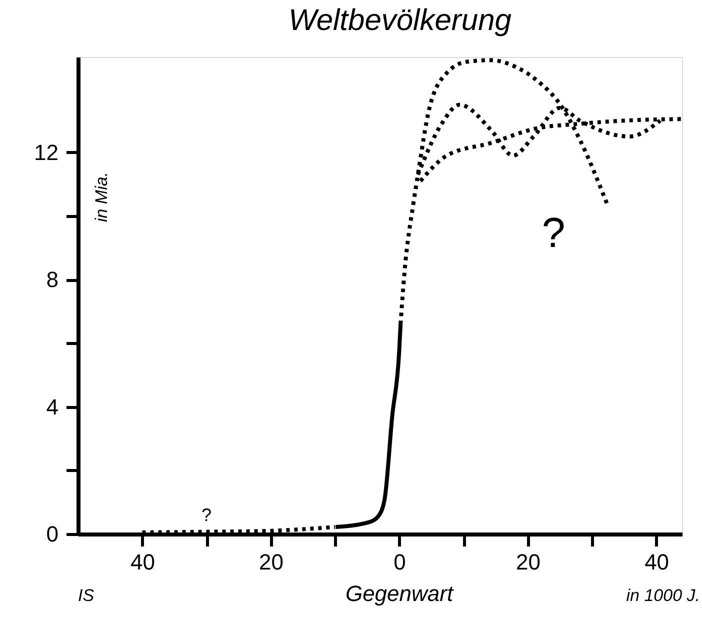  Describe the element at coordinates (52, 407) in the screenshot. I see `y-tick-label: 4` at that location.